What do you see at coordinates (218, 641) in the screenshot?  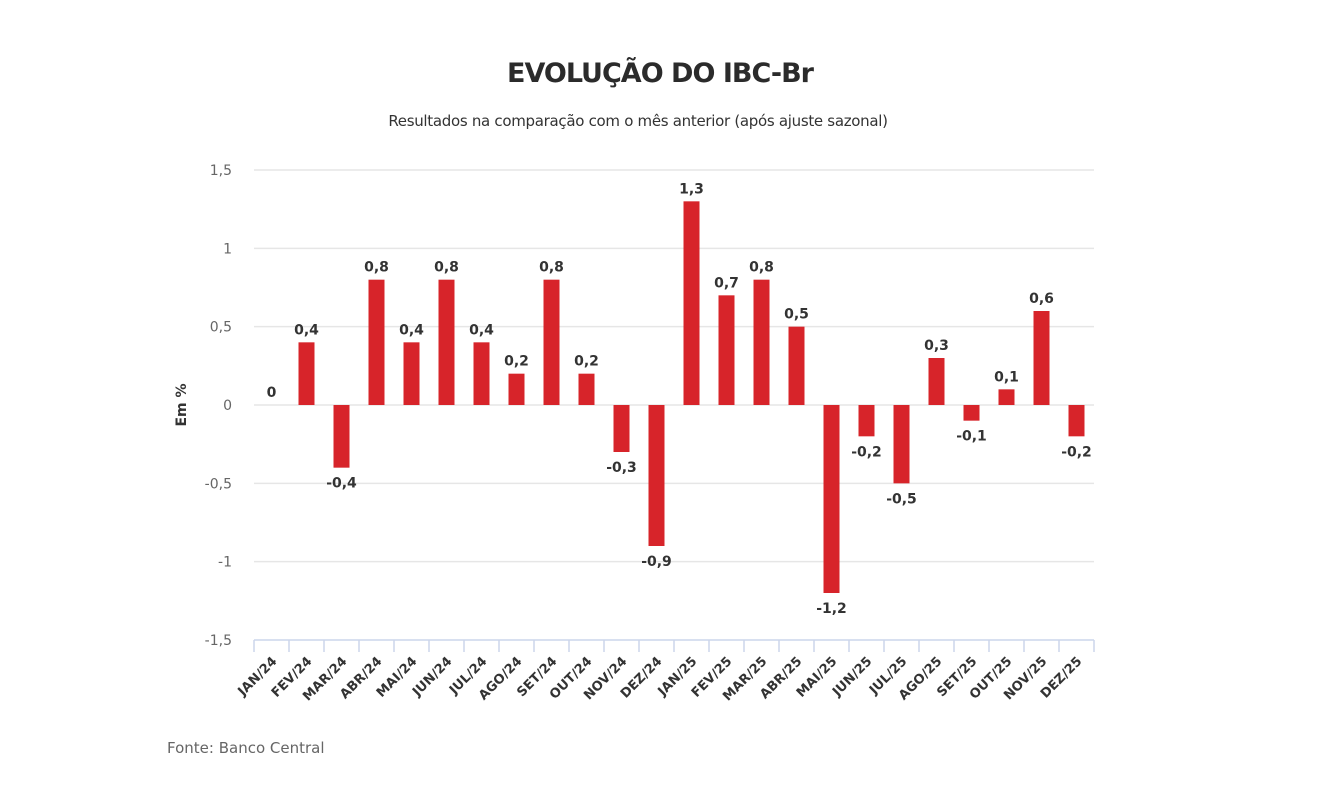 I see `y-tick-label: -1,5` at bounding box center [218, 641].